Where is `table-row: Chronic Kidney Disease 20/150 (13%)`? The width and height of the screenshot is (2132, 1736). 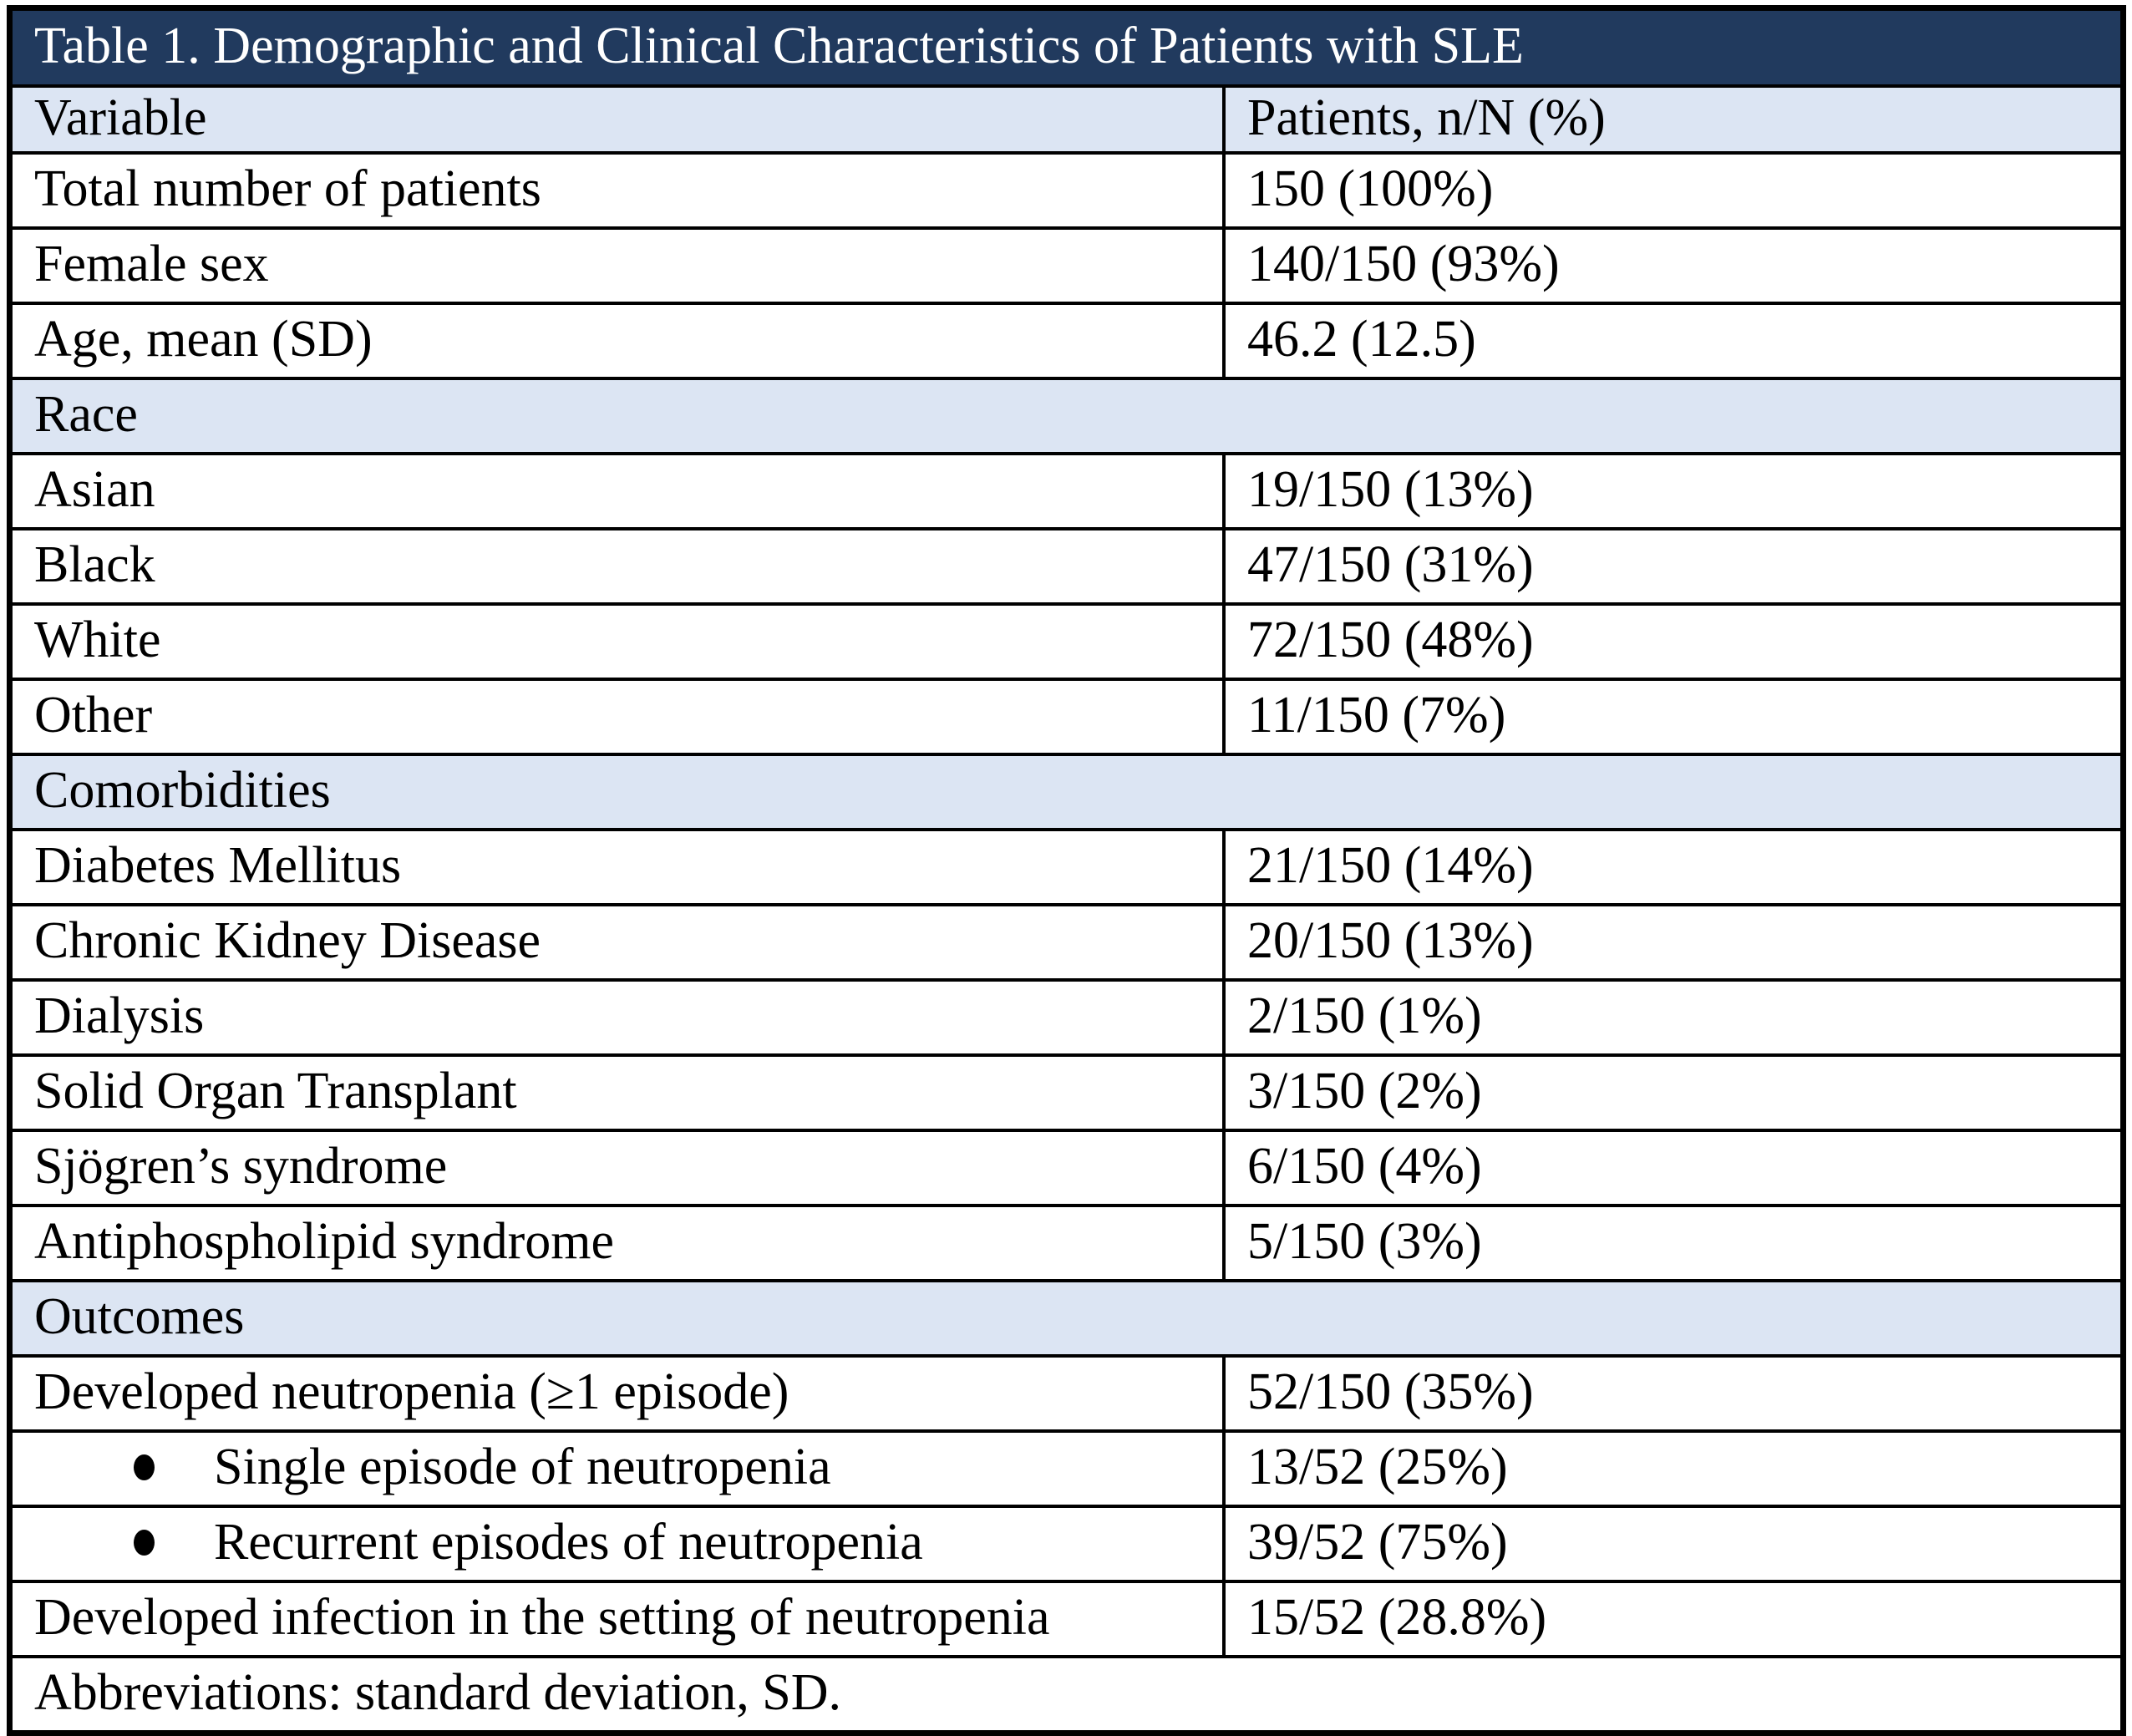 table-row: Chronic Kidney Disease 20/150 (13%) is located at coordinates (1066, 942).